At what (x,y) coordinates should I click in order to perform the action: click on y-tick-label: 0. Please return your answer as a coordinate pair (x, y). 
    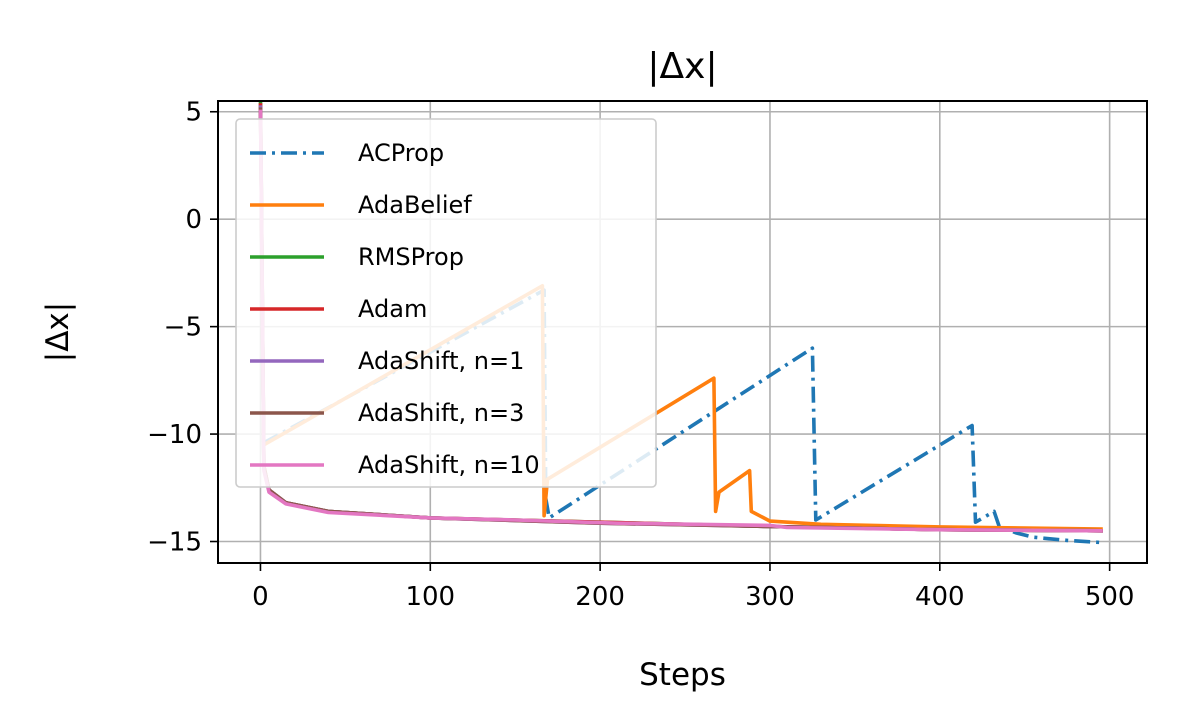
    Looking at the image, I should click on (193, 220).